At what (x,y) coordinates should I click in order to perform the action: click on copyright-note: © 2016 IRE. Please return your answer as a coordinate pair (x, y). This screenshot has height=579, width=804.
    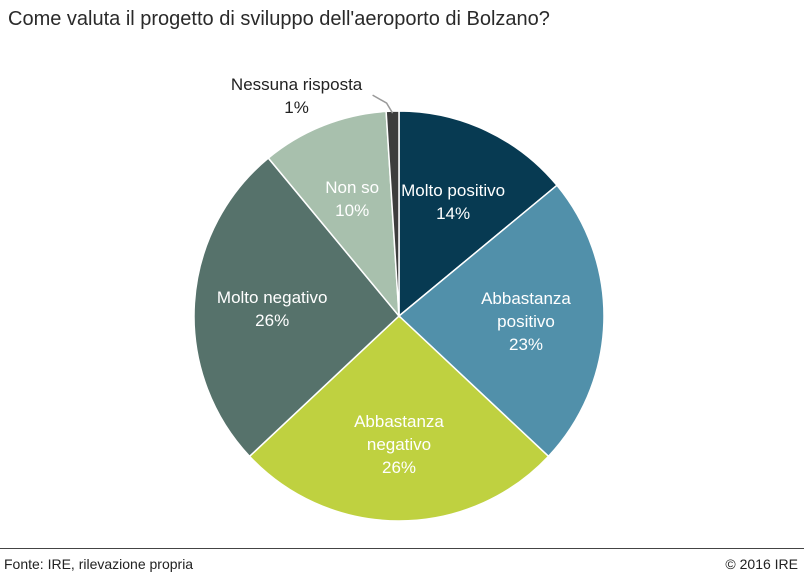
    Looking at the image, I should click on (761, 564).